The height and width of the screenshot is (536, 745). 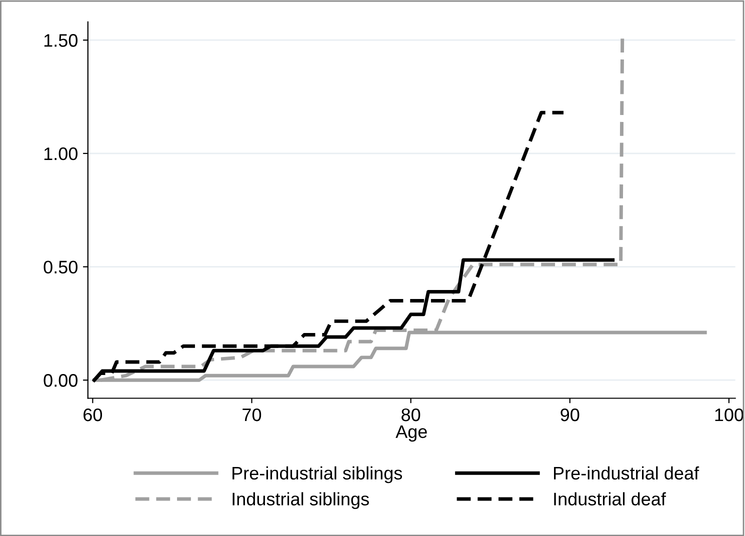 I want to click on x-tick-label: 90, so click(x=570, y=415).